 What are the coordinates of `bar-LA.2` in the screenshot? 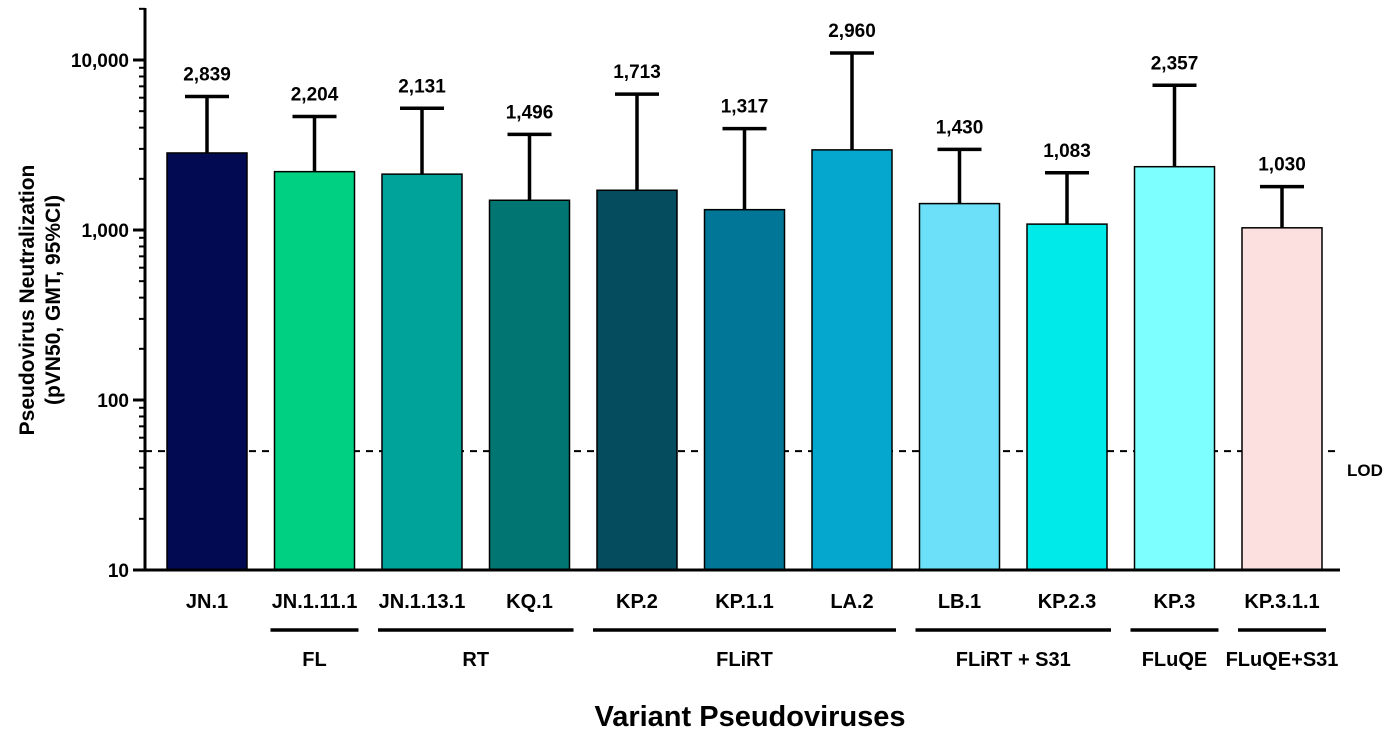 It's located at (852, 360).